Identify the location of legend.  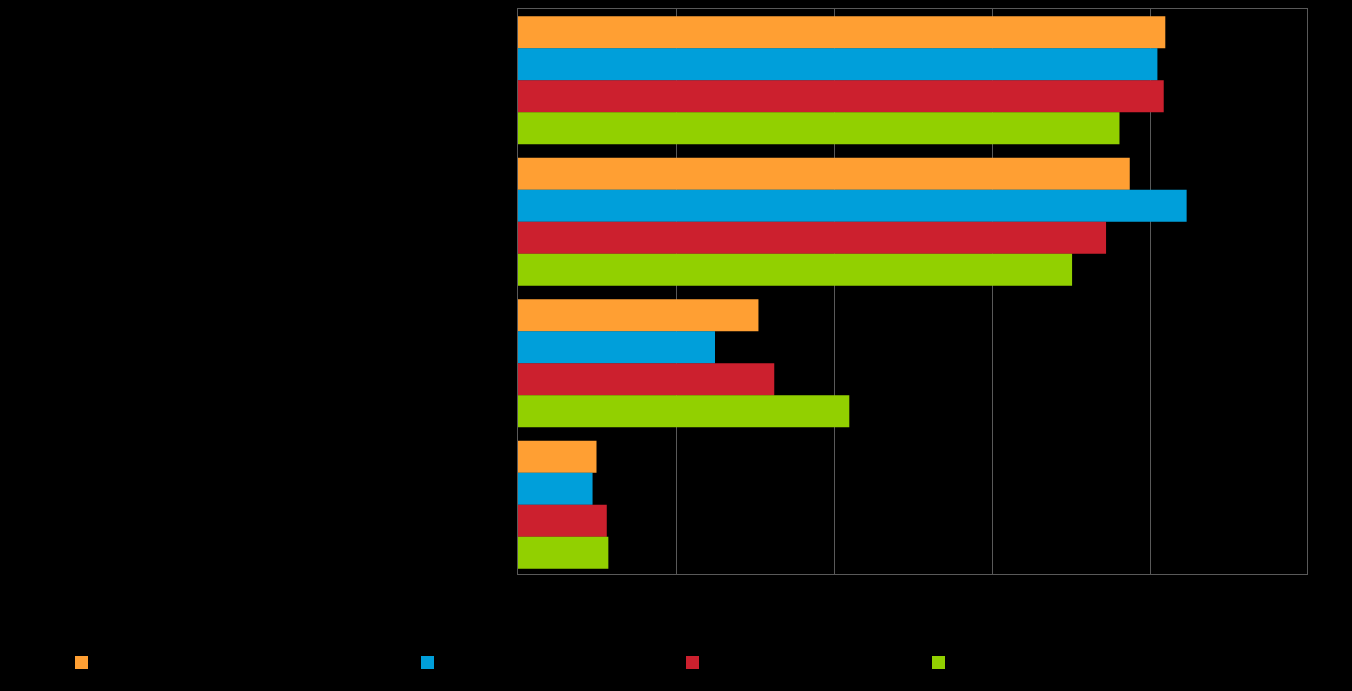
(676, 662).